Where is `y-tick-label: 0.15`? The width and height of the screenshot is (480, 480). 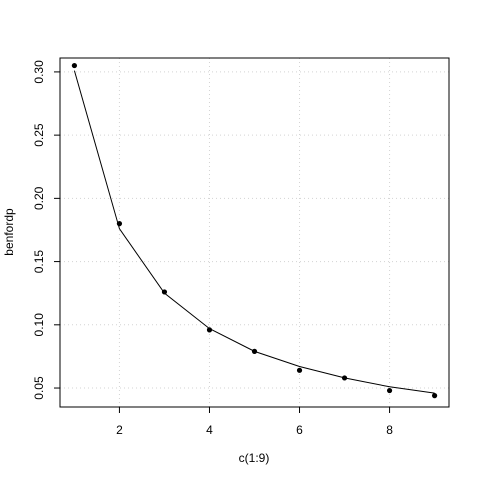
y-tick-label: 0.15 is located at coordinates (39, 262).